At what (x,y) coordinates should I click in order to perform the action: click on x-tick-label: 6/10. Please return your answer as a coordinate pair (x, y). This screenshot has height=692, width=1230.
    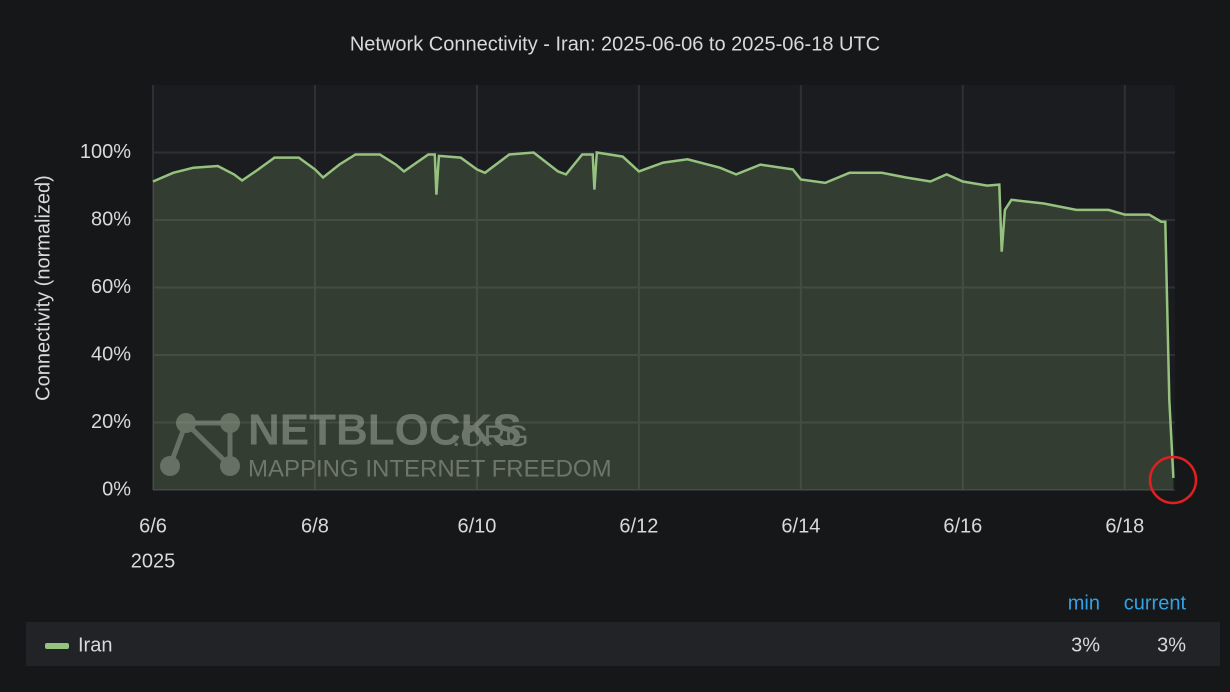
    Looking at the image, I should click on (476, 526).